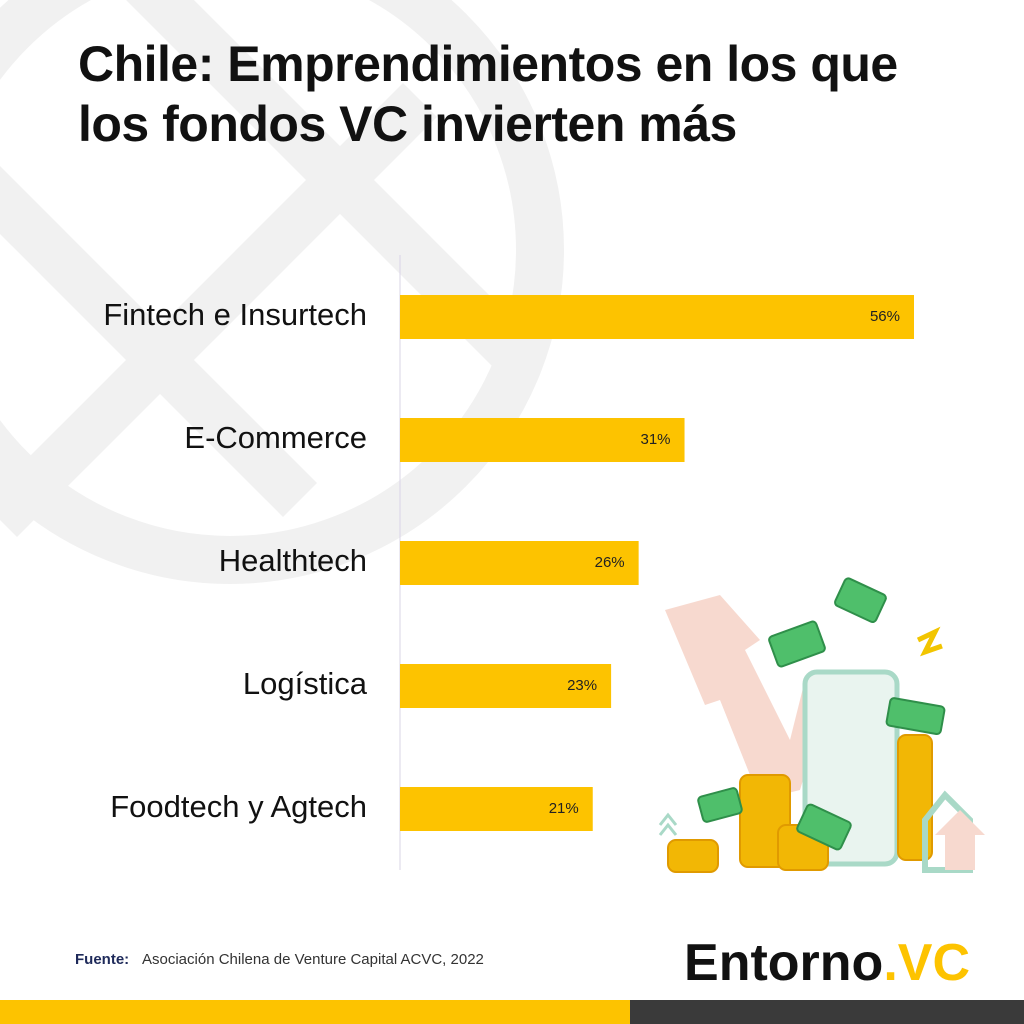 This screenshot has height=1024, width=1024. What do you see at coordinates (315, 1012) in the screenshot?
I see `footer-bar-yellow` at bounding box center [315, 1012].